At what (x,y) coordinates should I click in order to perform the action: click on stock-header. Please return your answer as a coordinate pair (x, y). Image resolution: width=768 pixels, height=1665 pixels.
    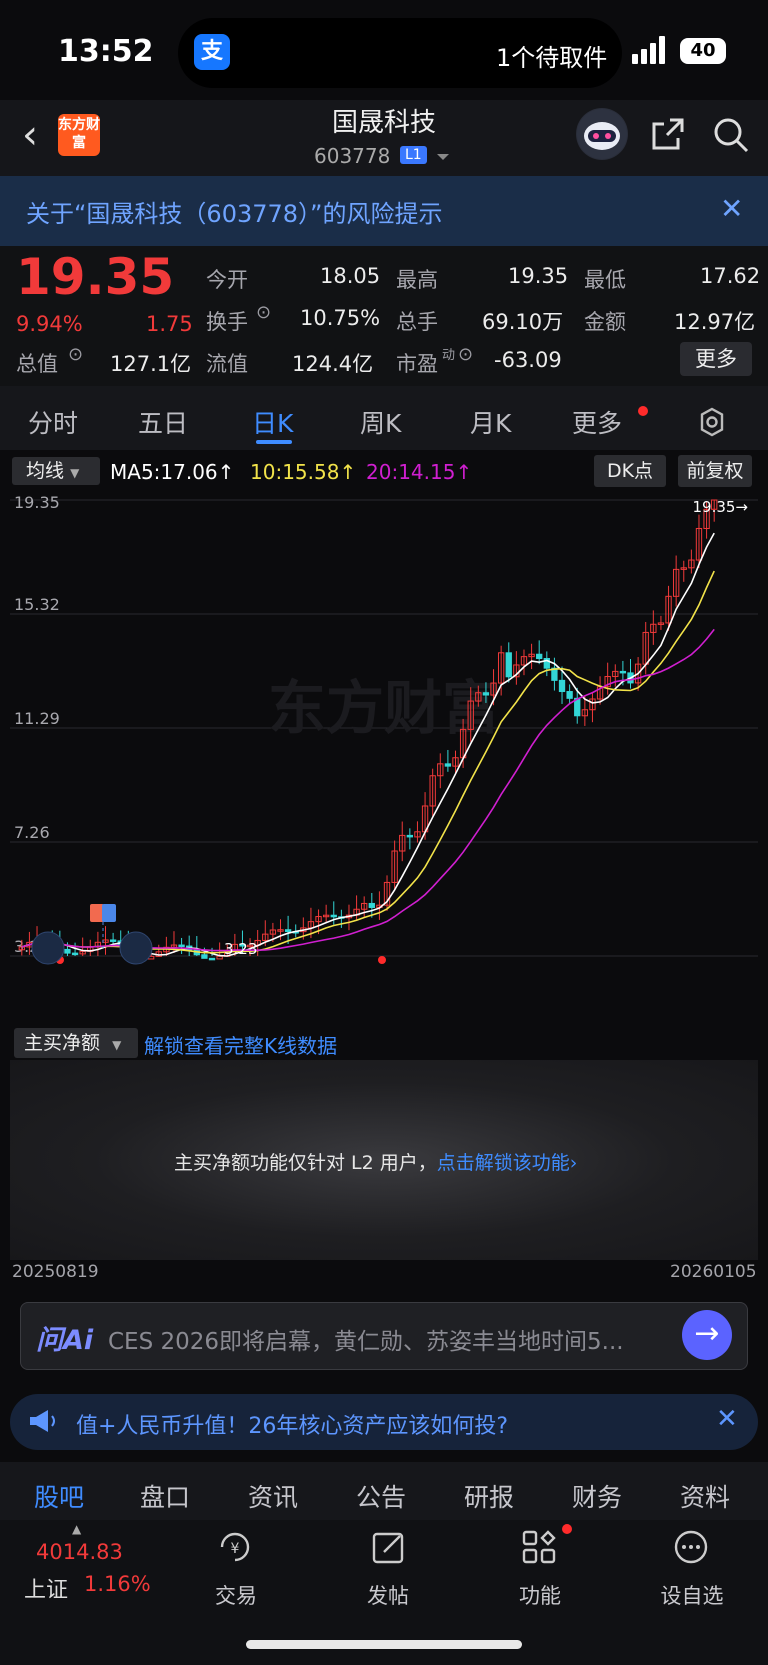
    Looking at the image, I should click on (384, 138).